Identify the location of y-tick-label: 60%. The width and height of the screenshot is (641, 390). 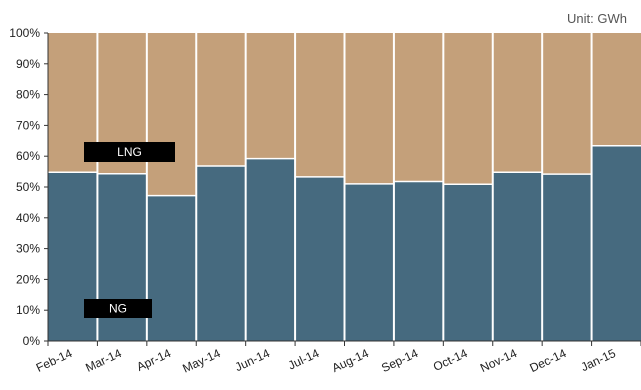
(28, 156).